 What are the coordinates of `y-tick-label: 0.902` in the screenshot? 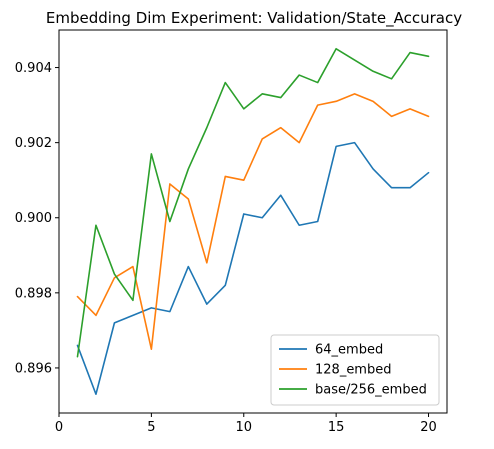 It's located at (33, 143).